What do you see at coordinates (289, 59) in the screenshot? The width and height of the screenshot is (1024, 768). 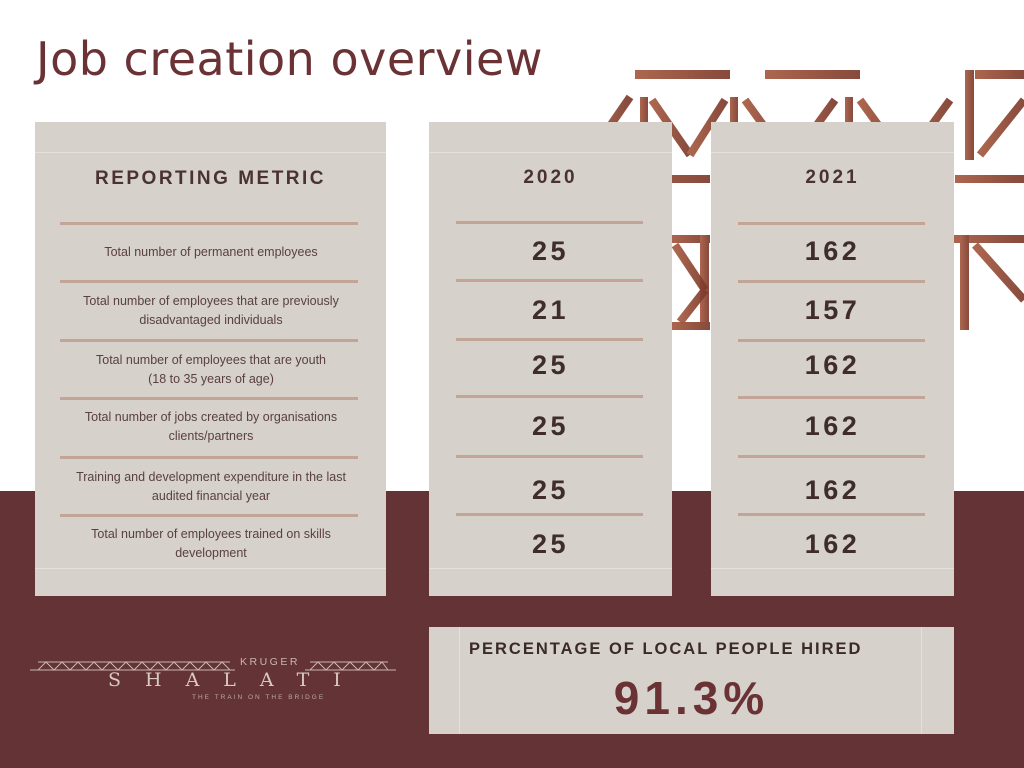 I see `page-title: Job creation overview` at bounding box center [289, 59].